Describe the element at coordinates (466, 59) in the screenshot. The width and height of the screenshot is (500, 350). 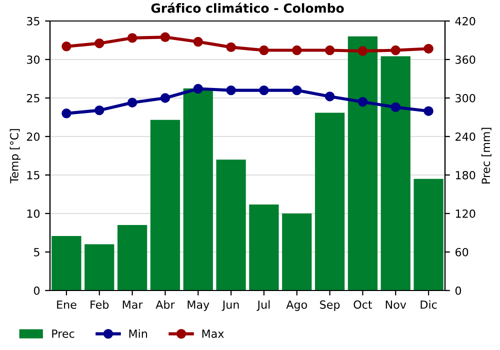
I see `y2-tick-label: 360` at that location.